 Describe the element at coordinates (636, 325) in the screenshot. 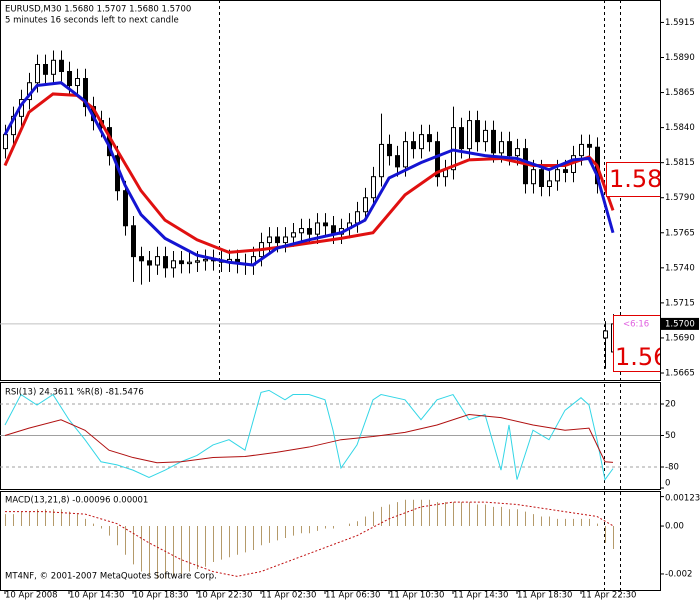

I see `candle-timer: <6:16` at that location.